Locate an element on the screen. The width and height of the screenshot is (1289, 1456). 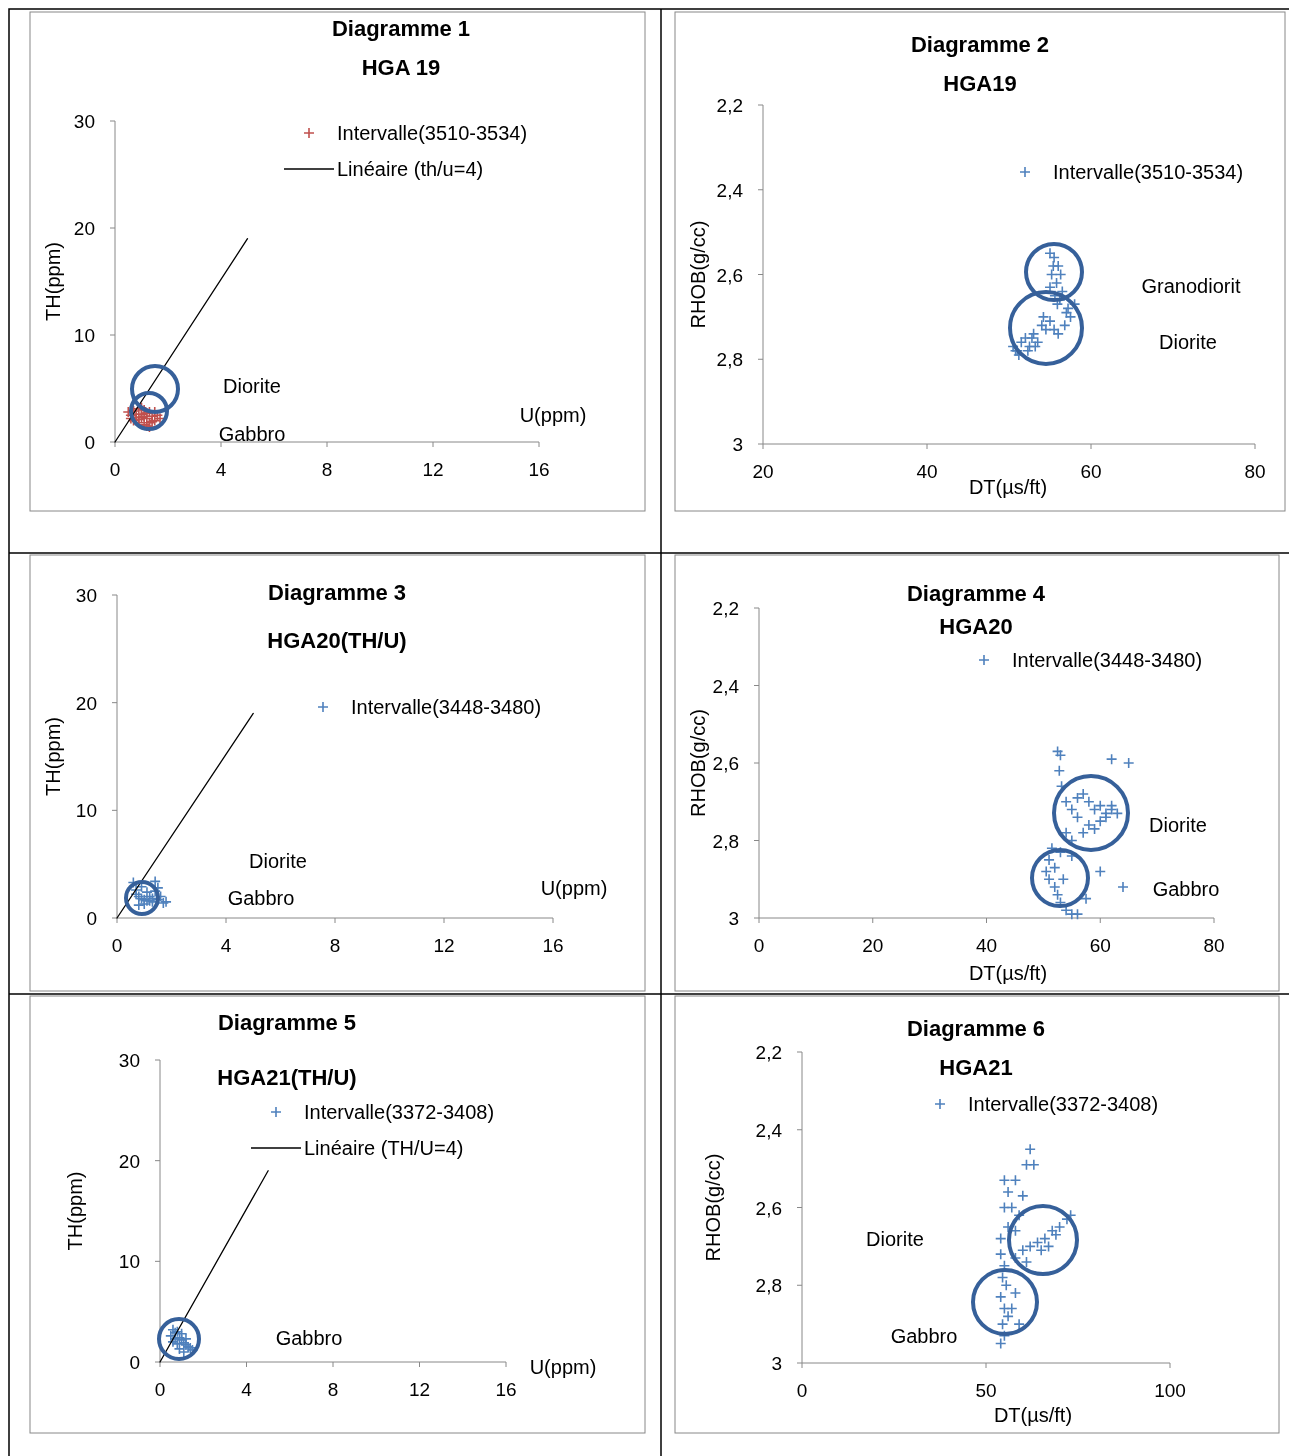
chart-title: Diagramme 3 is located at coordinates (337, 592).